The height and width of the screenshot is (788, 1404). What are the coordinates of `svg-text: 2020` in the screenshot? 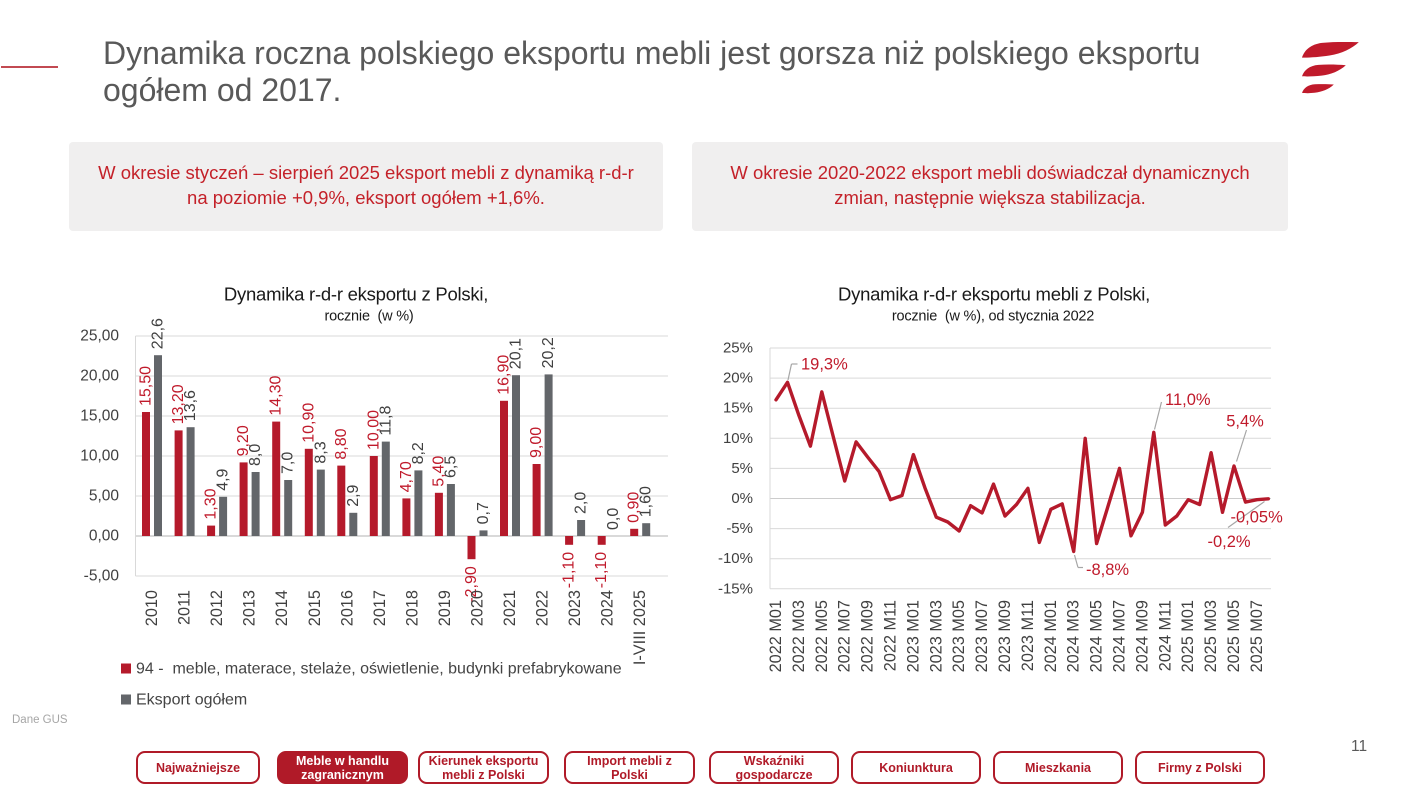 It's located at (478, 608).